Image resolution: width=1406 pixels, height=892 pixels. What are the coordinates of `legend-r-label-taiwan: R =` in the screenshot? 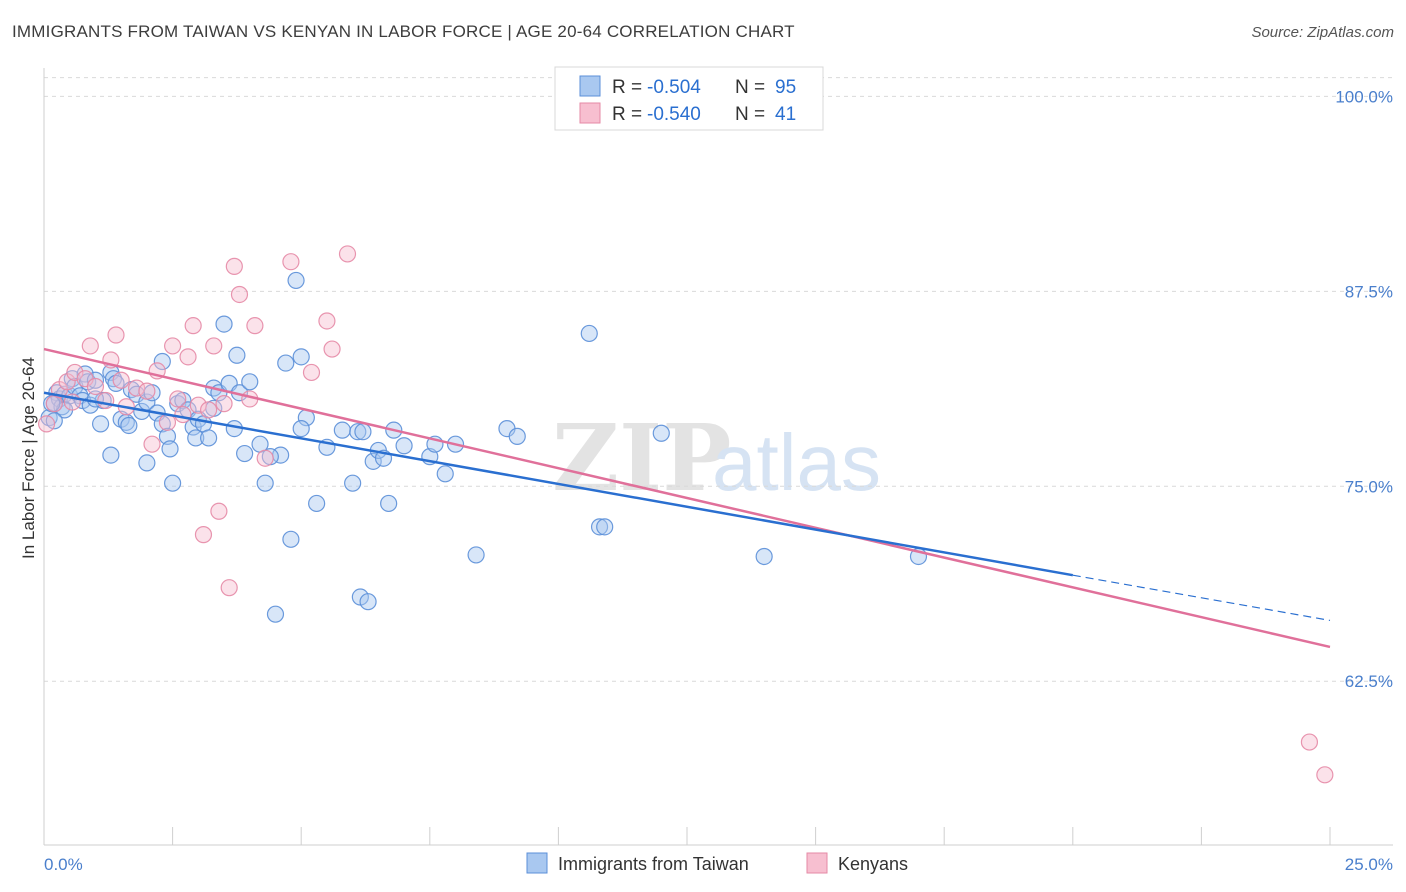 It's located at (627, 87).